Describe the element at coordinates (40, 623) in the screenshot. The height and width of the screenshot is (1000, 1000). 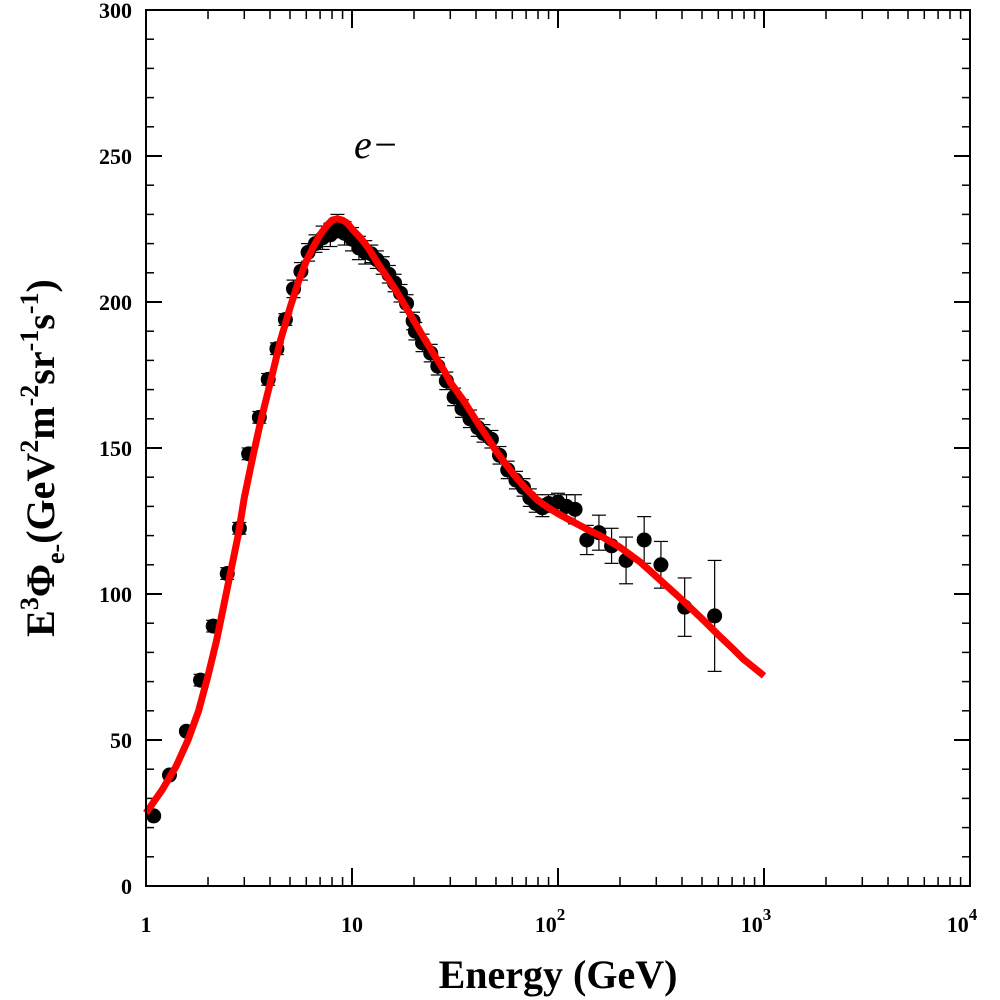
I see `y-label-base: E` at that location.